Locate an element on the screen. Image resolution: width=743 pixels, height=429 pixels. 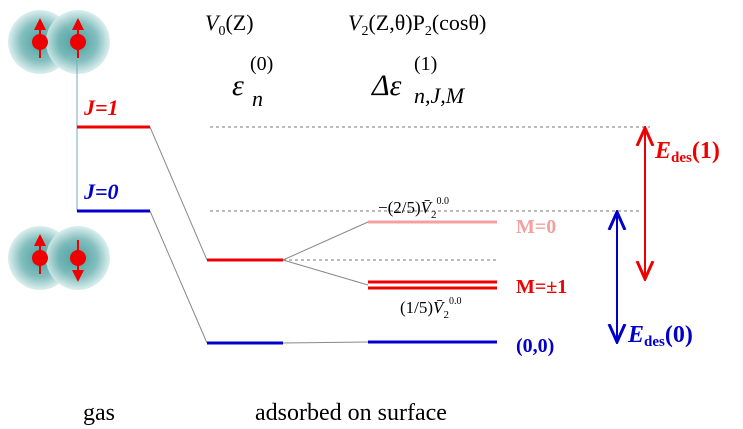
molecule-bottom is located at coordinates (59, 258).